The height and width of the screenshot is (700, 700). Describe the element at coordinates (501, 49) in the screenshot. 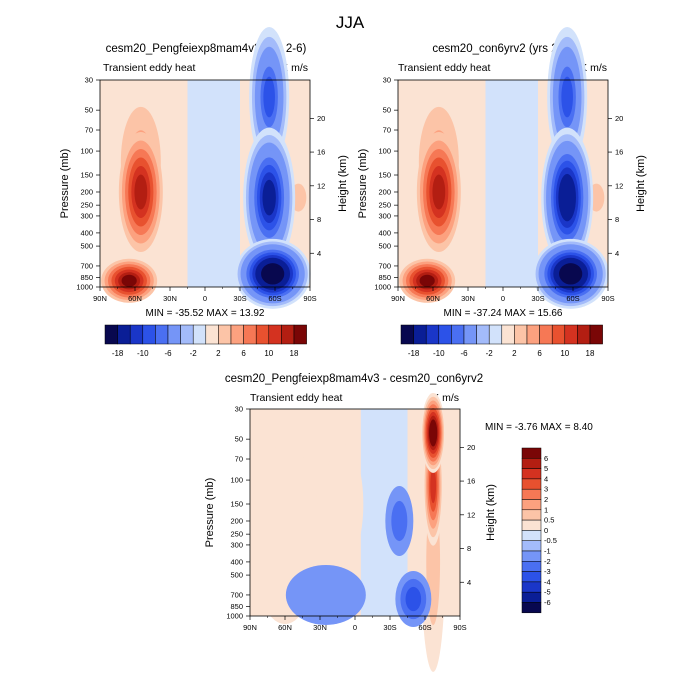

I see `panel-title: cesm20_con6yrv2 (yrs 2-6)` at that location.